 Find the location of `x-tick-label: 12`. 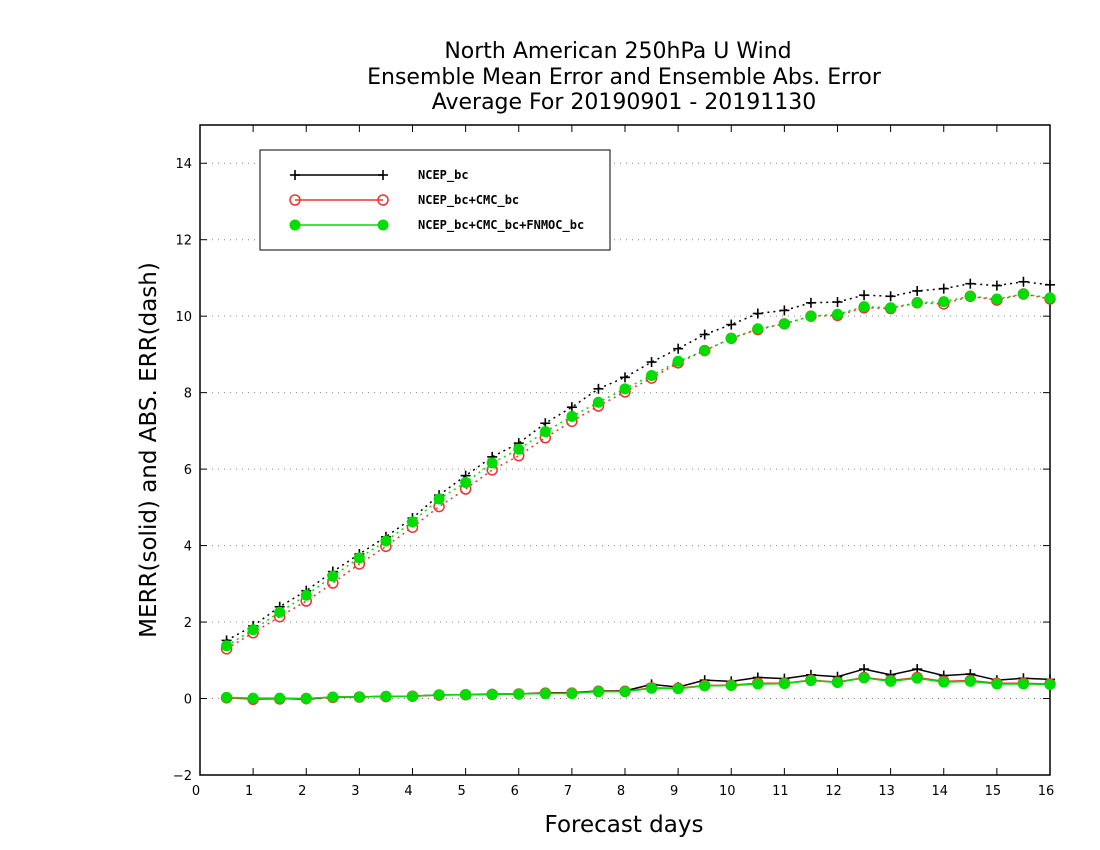

x-tick-label: 12 is located at coordinates (833, 791).